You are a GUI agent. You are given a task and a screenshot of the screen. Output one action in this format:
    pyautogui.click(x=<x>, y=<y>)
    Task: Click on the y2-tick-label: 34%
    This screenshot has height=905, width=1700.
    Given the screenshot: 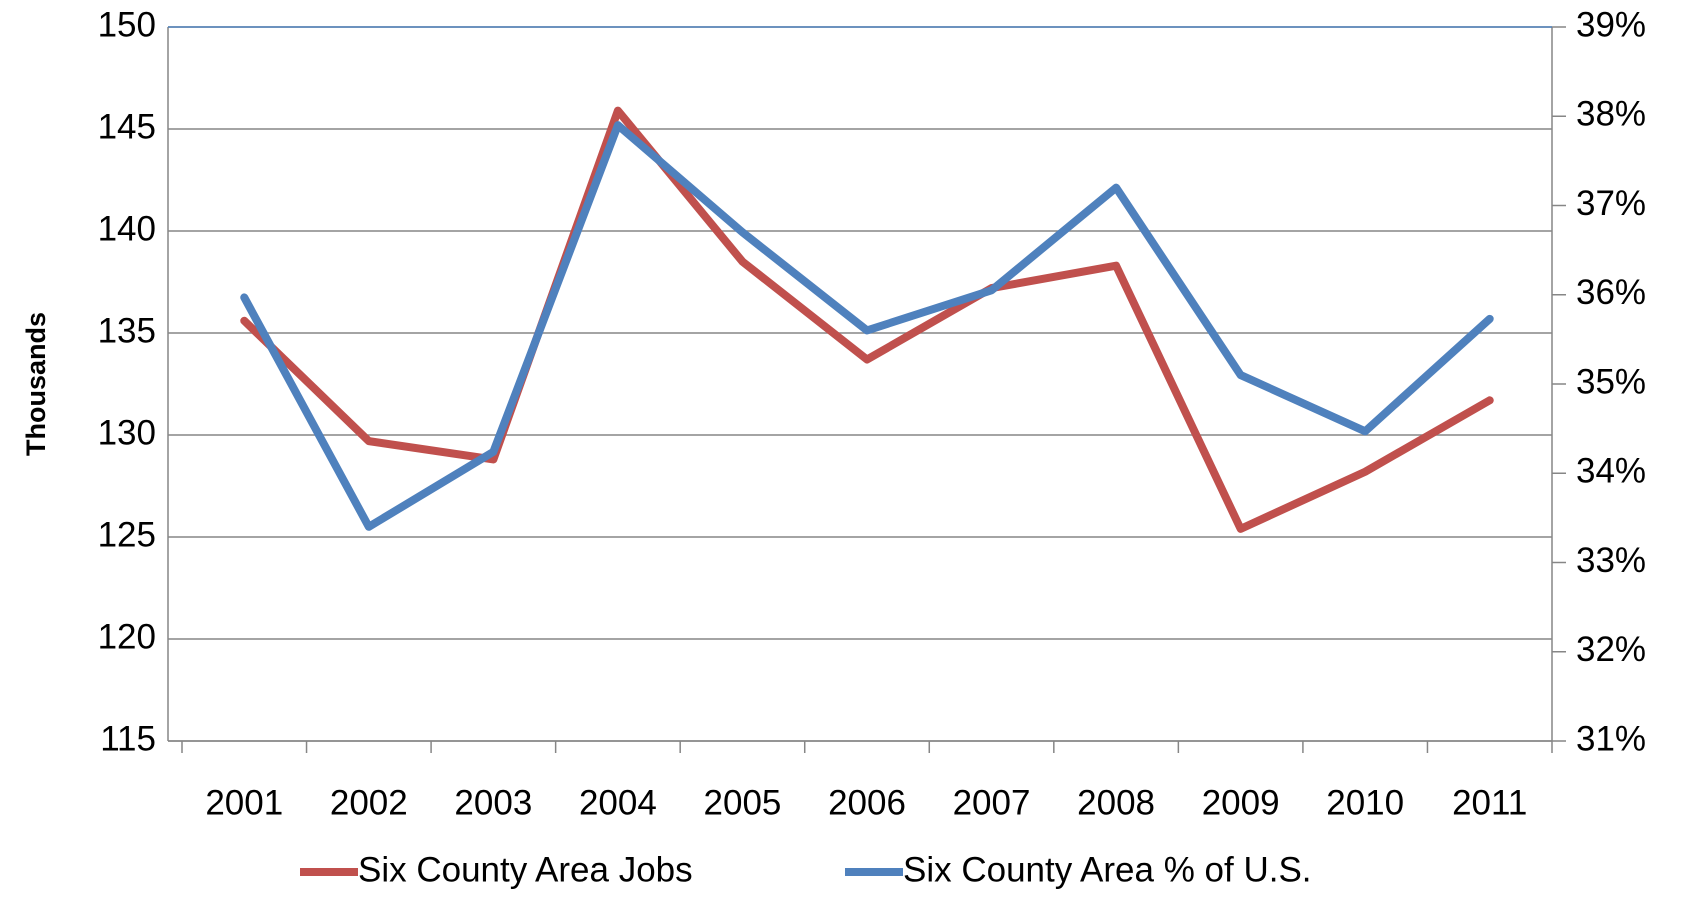 What is the action you would take?
    pyautogui.click(x=1611, y=471)
    